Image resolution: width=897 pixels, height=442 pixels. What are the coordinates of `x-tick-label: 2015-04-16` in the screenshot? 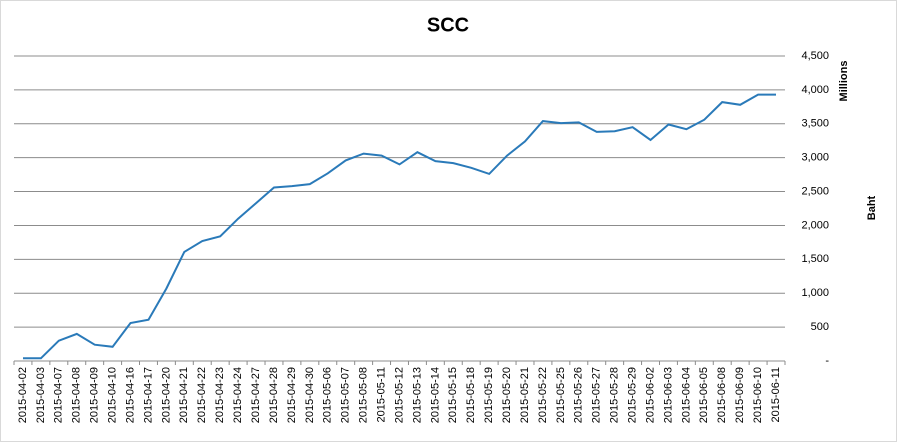 It's located at (130, 395).